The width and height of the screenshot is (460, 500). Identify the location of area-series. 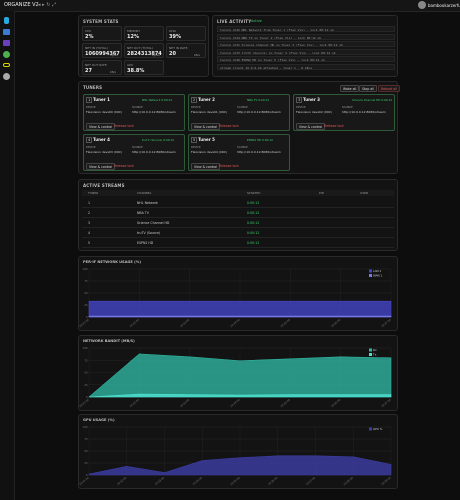
(240, 395).